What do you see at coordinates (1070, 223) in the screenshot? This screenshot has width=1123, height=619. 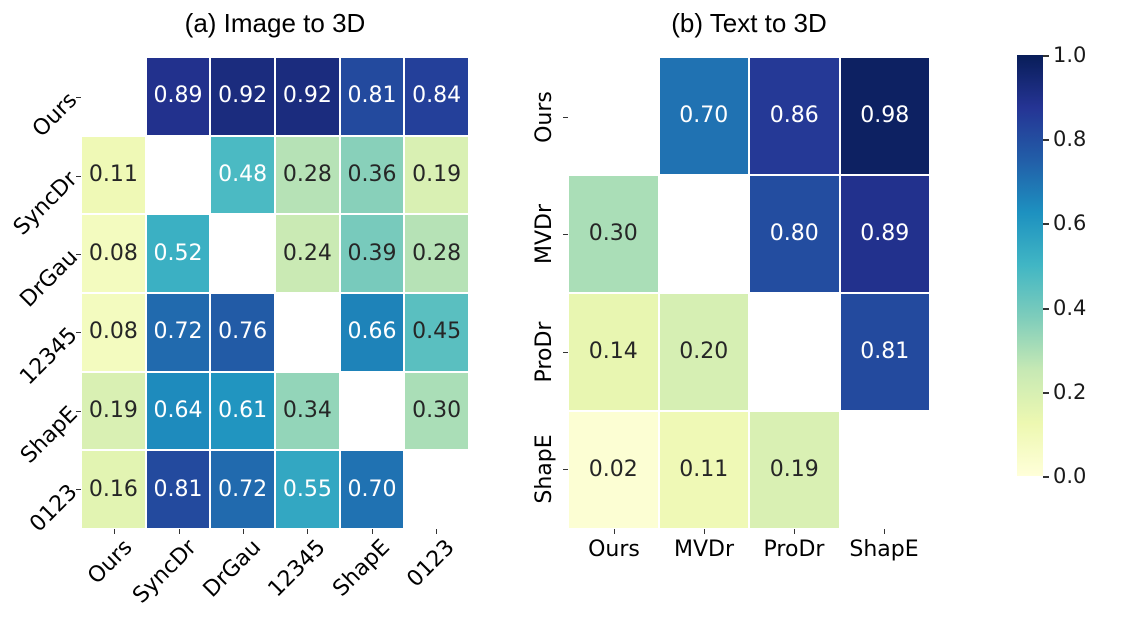 I see `colorbar-tick-label: 0.6` at bounding box center [1070, 223].